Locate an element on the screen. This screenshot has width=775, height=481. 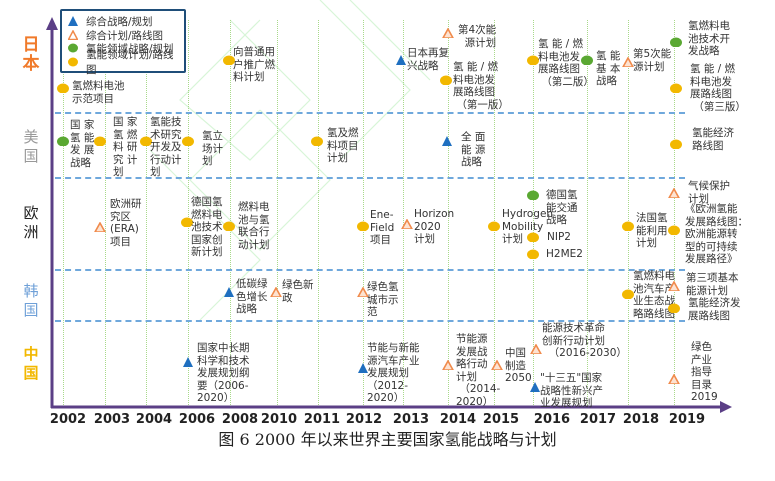
year-label: 2011 is located at coordinates (322, 419).